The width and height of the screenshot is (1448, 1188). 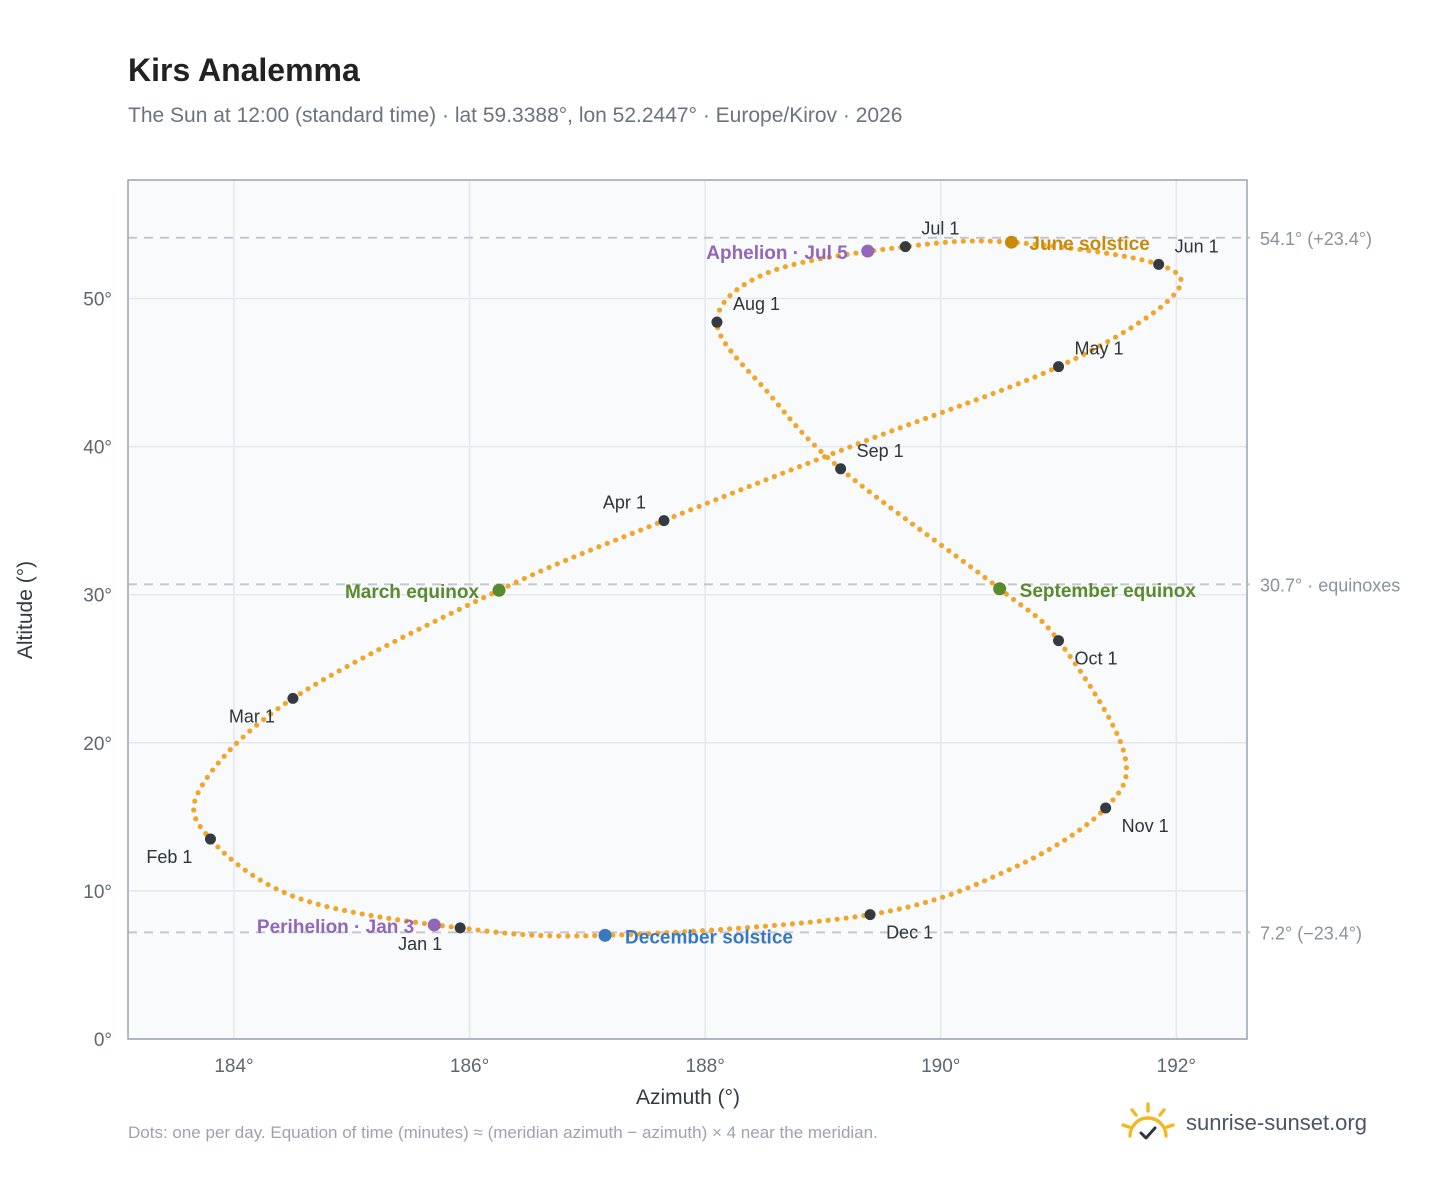 I want to click on month-marker-label: Aug 1, so click(x=756, y=304).